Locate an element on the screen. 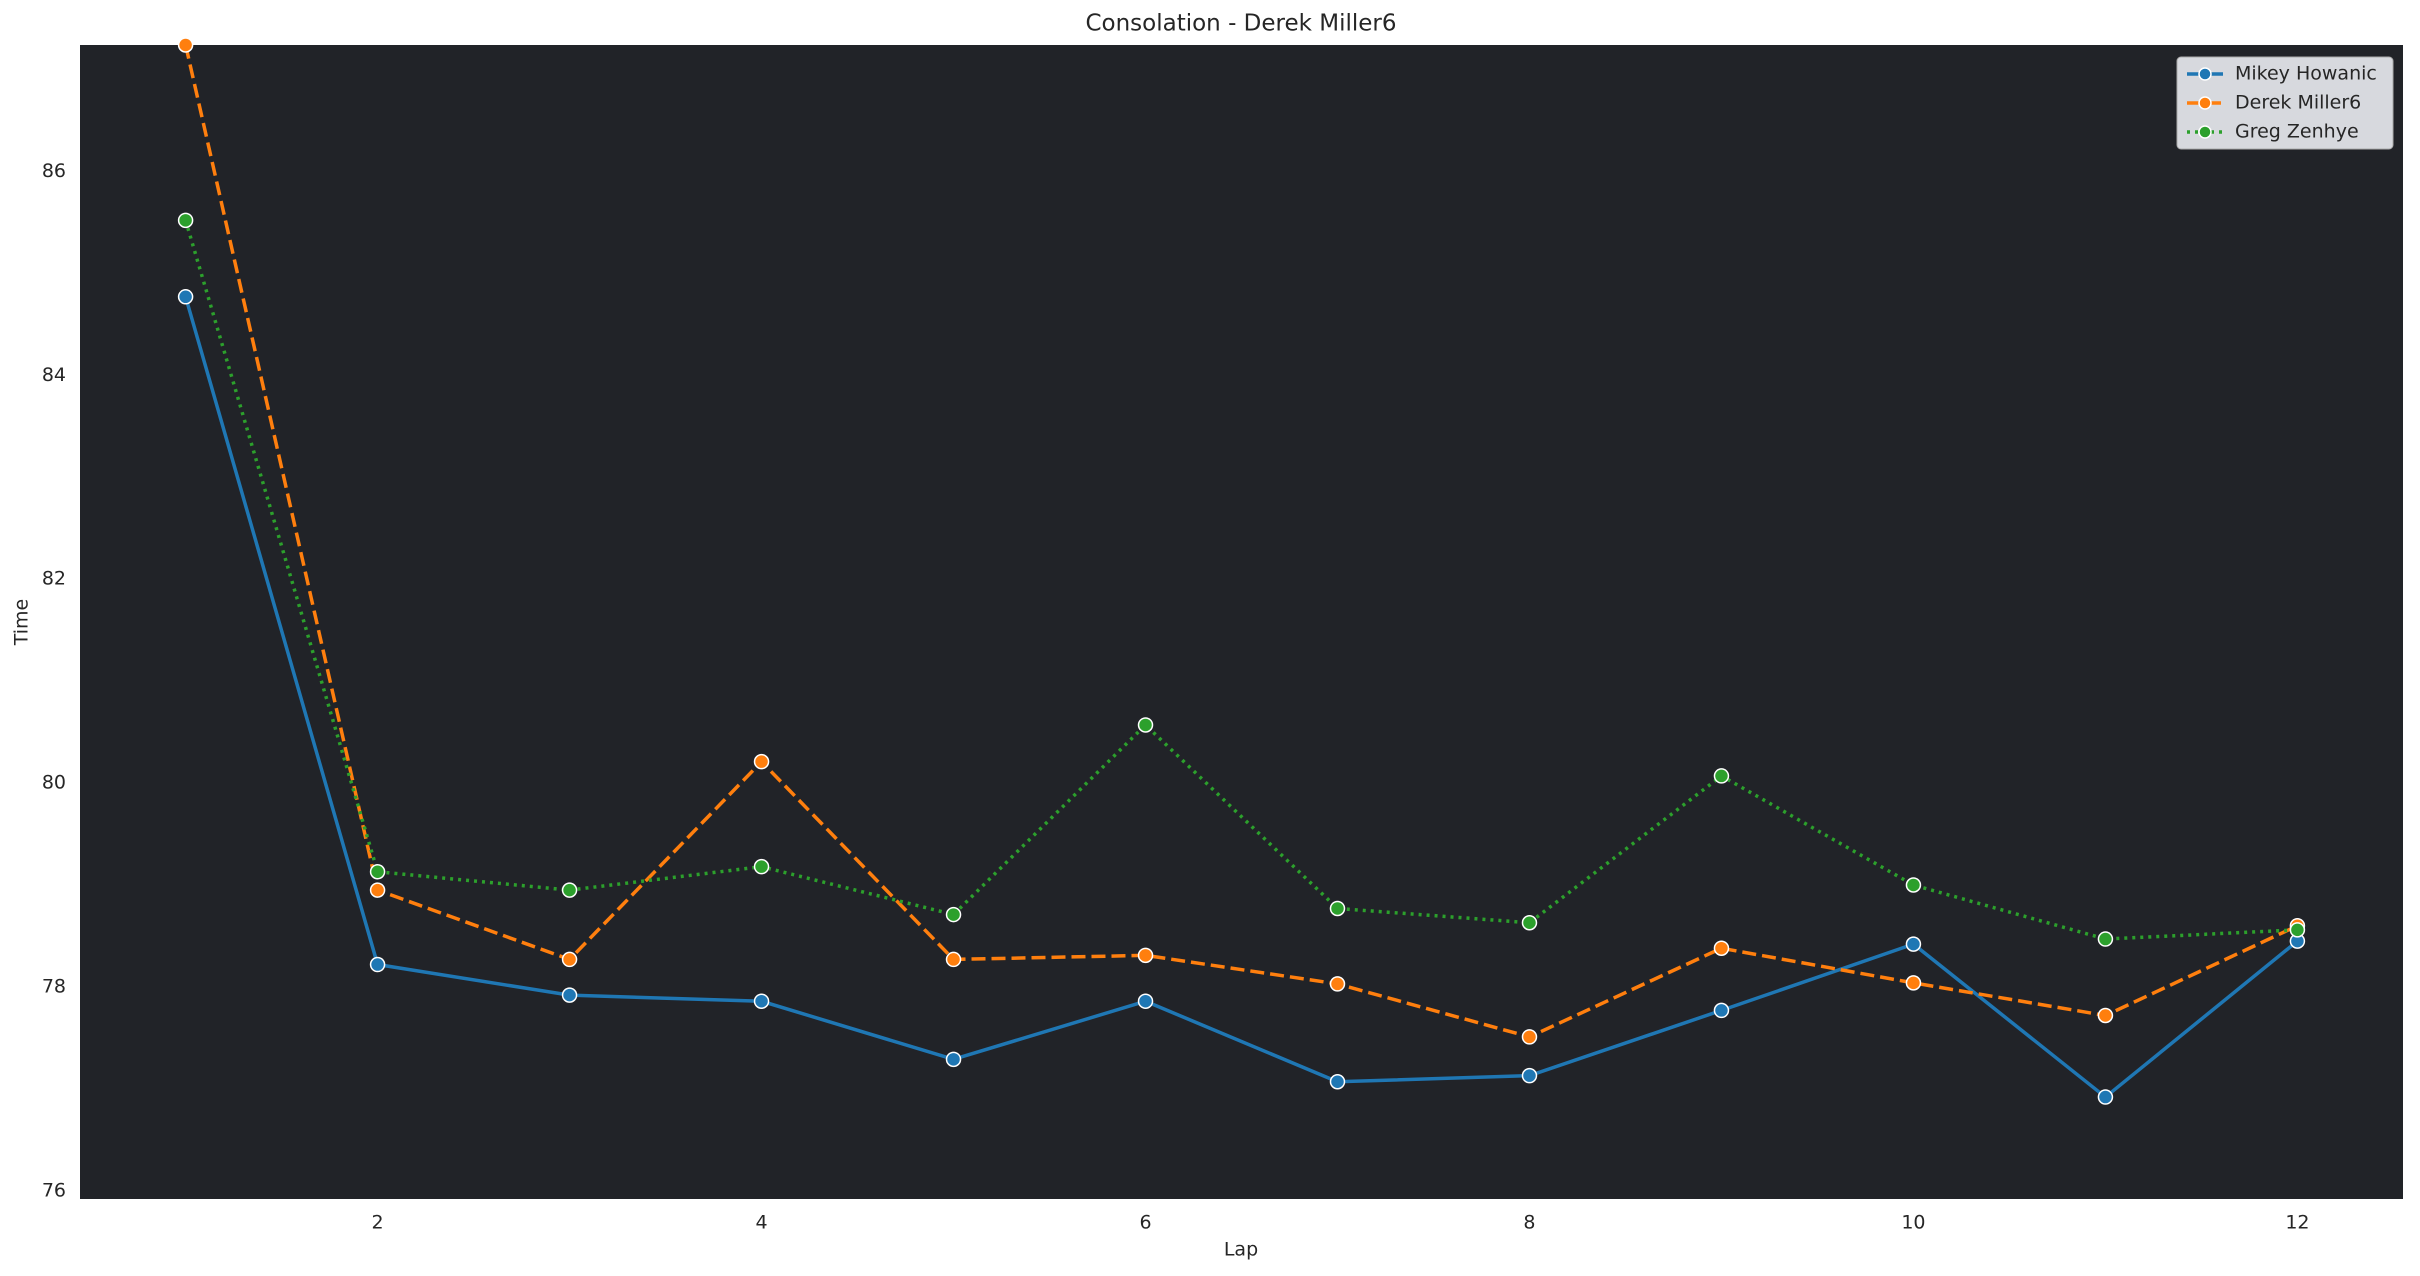 Image resolution: width=2420 pixels, height=1276 pixels. legend-box is located at coordinates (2285, 103).